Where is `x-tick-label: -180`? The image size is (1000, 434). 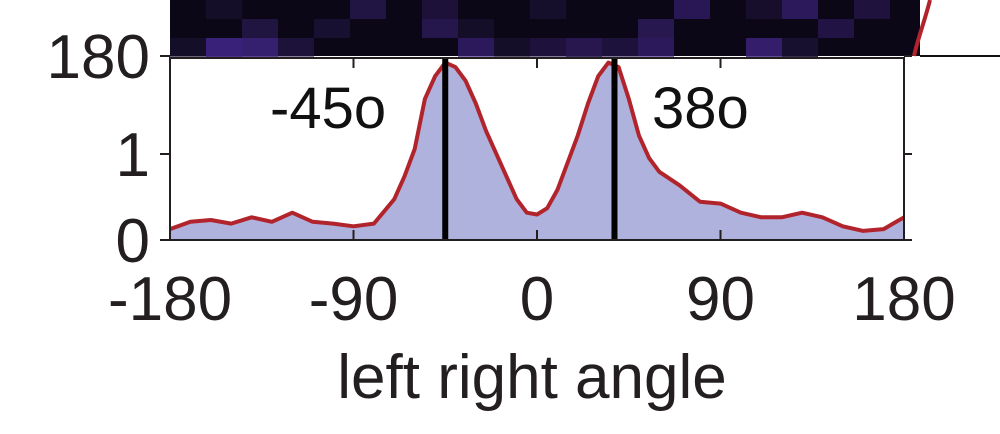
x-tick-label: -180 is located at coordinates (170, 299).